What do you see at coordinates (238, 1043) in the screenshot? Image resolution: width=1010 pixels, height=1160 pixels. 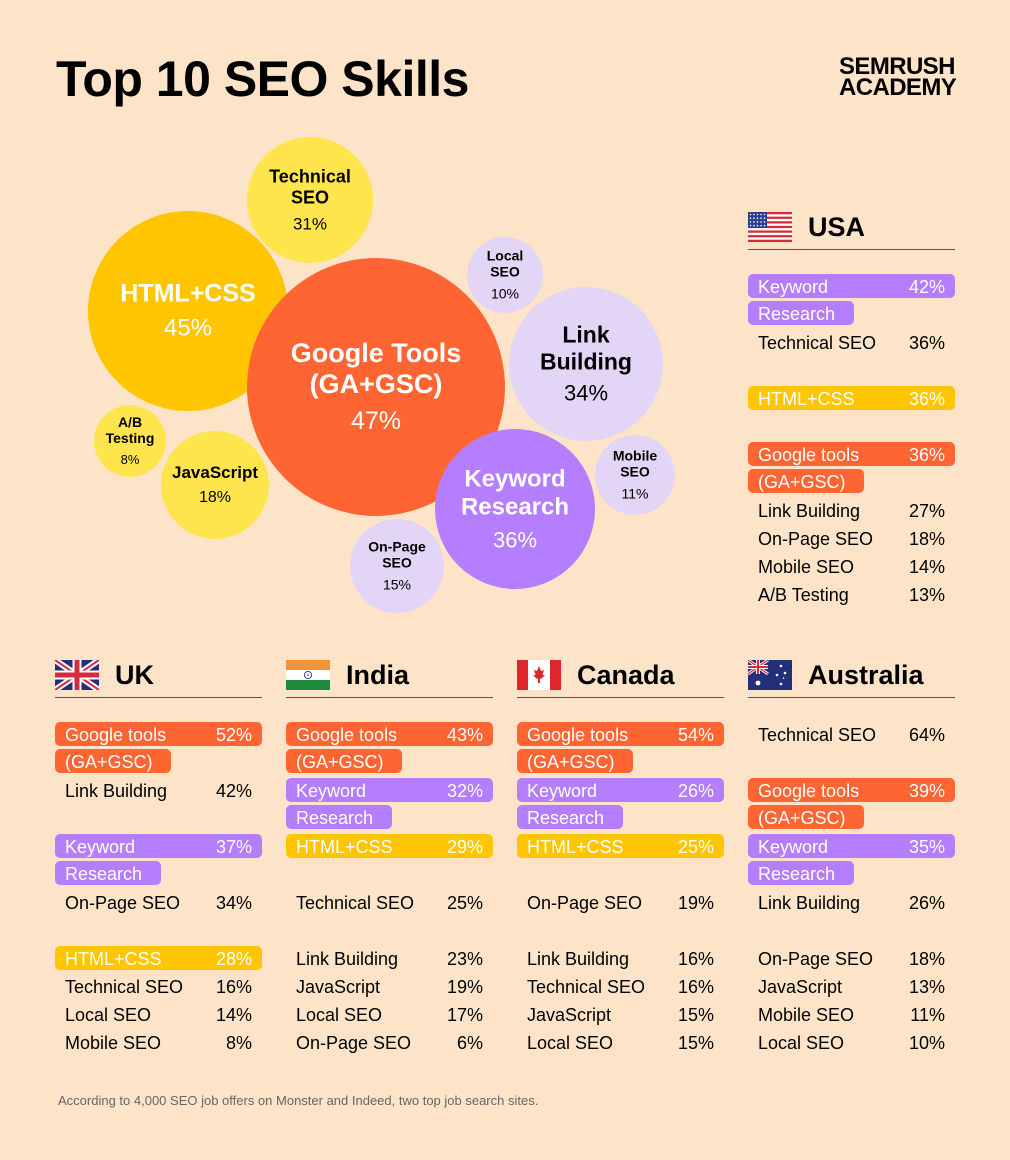 I see `skill-percent: 8%` at bounding box center [238, 1043].